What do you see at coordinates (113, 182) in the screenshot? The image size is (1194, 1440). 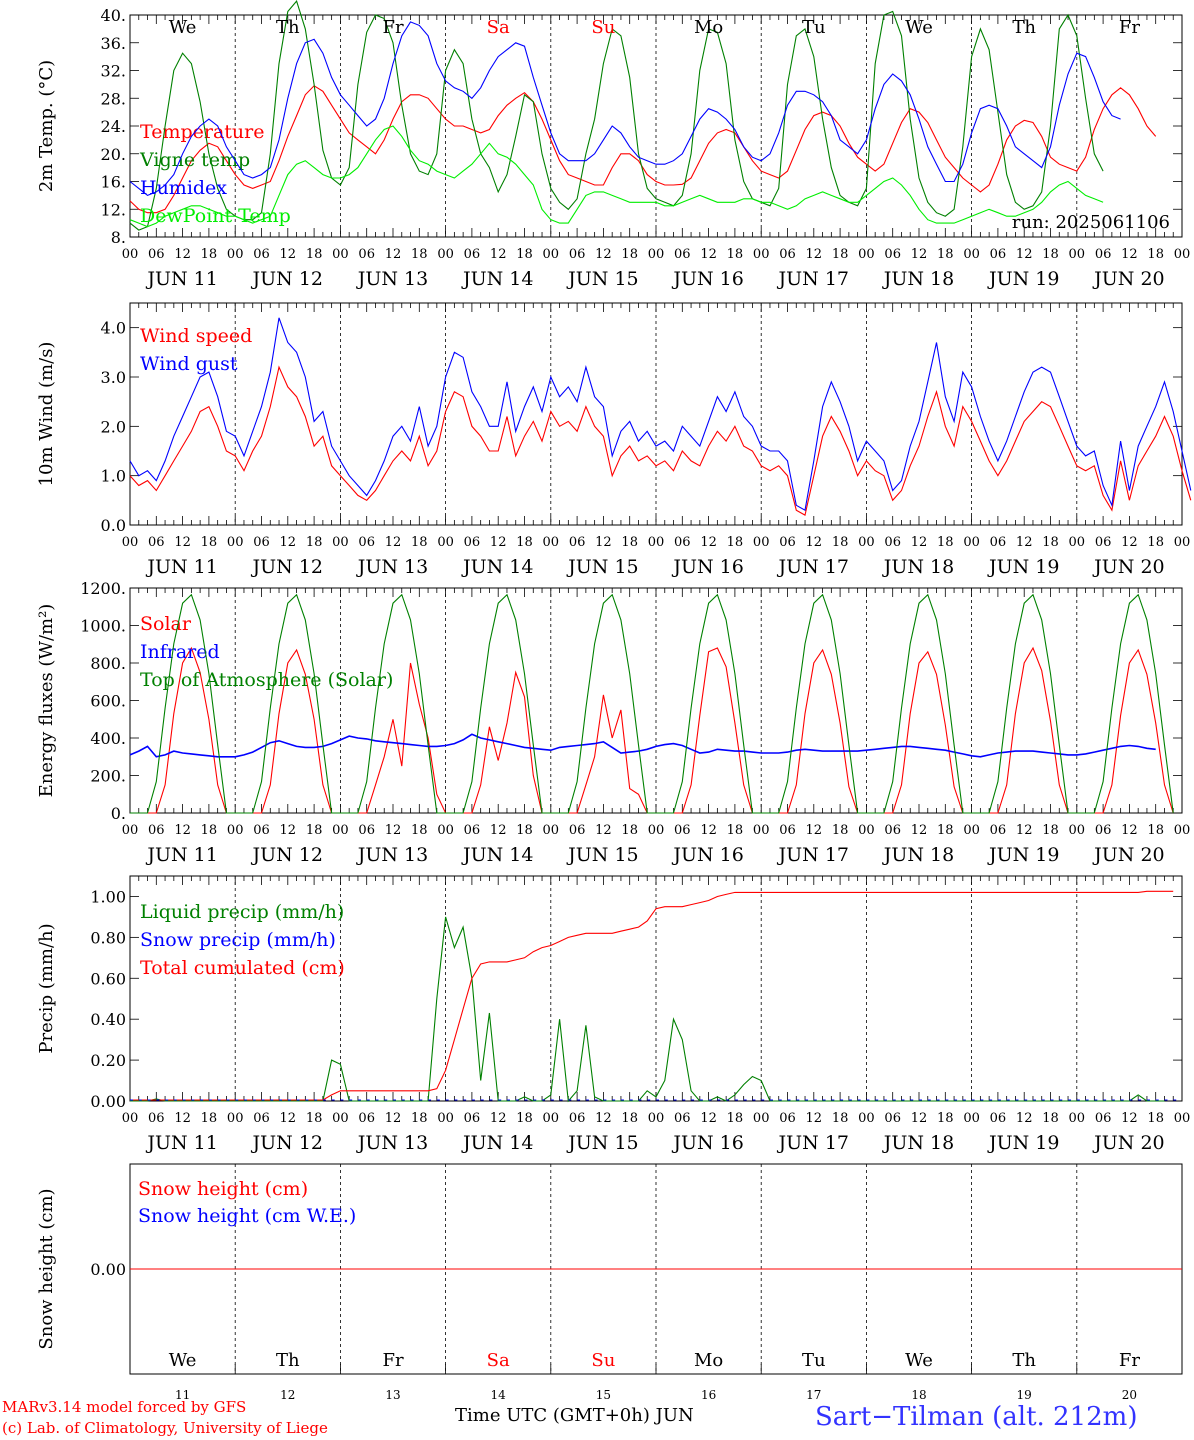 I see `y-tick-label: 16.` at bounding box center [113, 182].